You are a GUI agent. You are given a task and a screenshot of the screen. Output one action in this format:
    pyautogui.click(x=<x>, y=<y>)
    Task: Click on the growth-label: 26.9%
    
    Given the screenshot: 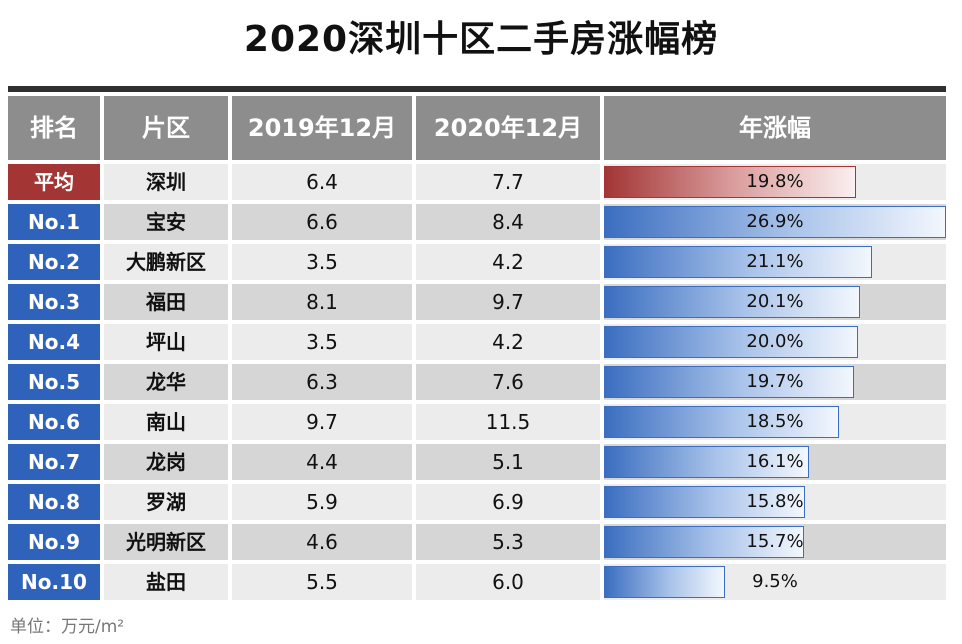 What is the action you would take?
    pyautogui.click(x=775, y=221)
    